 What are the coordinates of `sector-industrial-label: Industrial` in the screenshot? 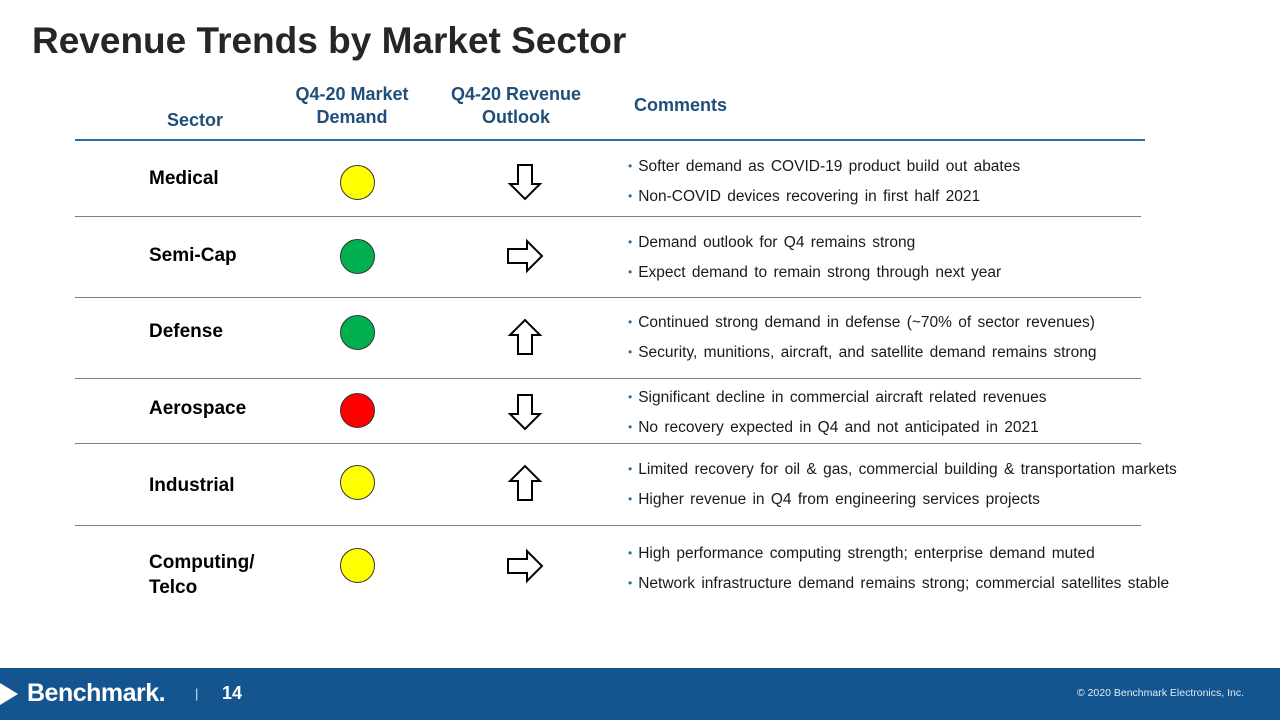 It's located at (192, 485).